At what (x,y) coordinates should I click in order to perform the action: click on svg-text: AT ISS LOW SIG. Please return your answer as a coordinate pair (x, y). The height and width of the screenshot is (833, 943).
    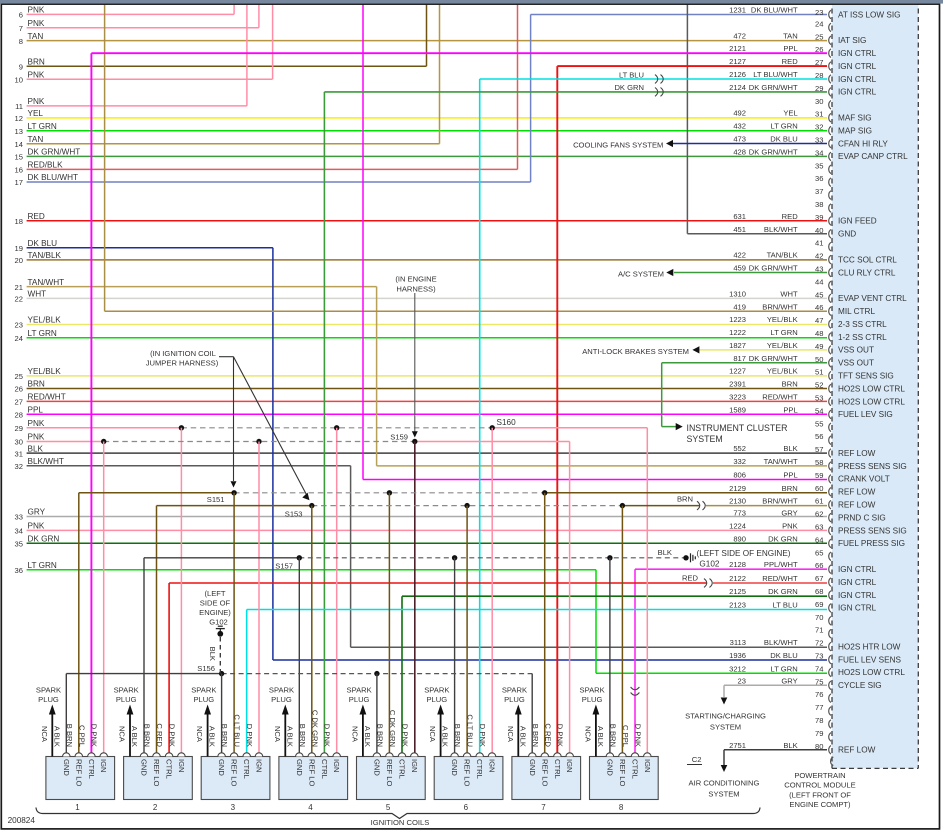
    Looking at the image, I should click on (869, 14).